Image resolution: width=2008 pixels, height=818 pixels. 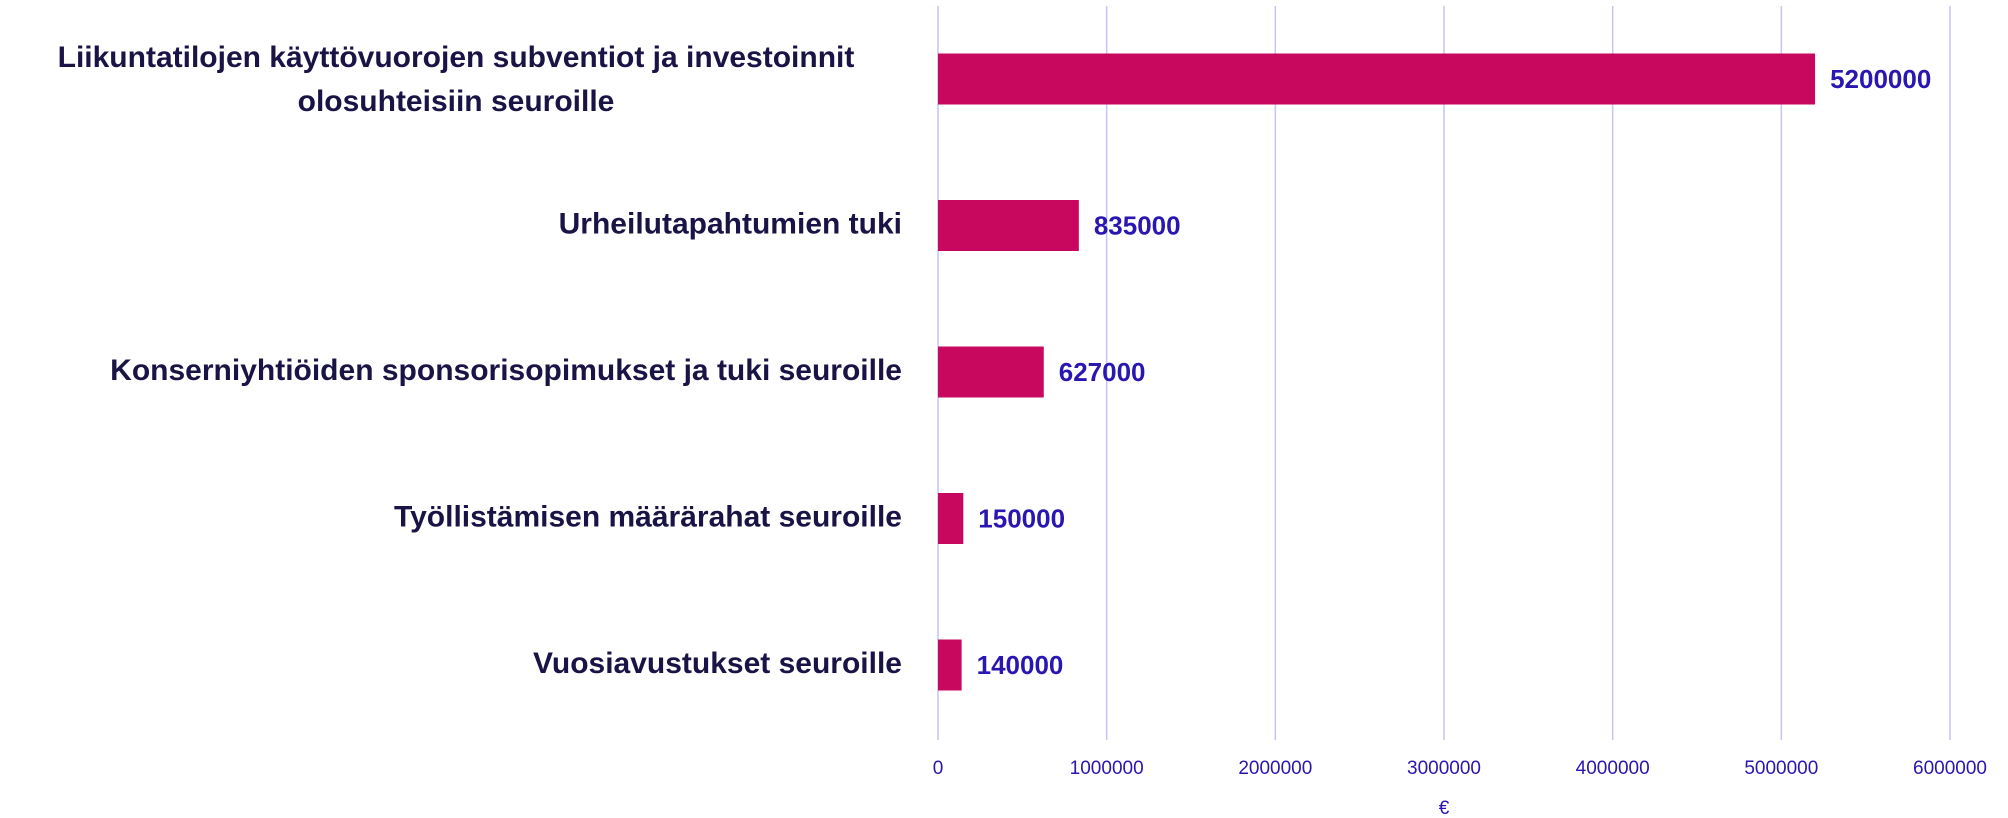 What do you see at coordinates (938, 768) in the screenshot?
I see `x-tick-label: 0` at bounding box center [938, 768].